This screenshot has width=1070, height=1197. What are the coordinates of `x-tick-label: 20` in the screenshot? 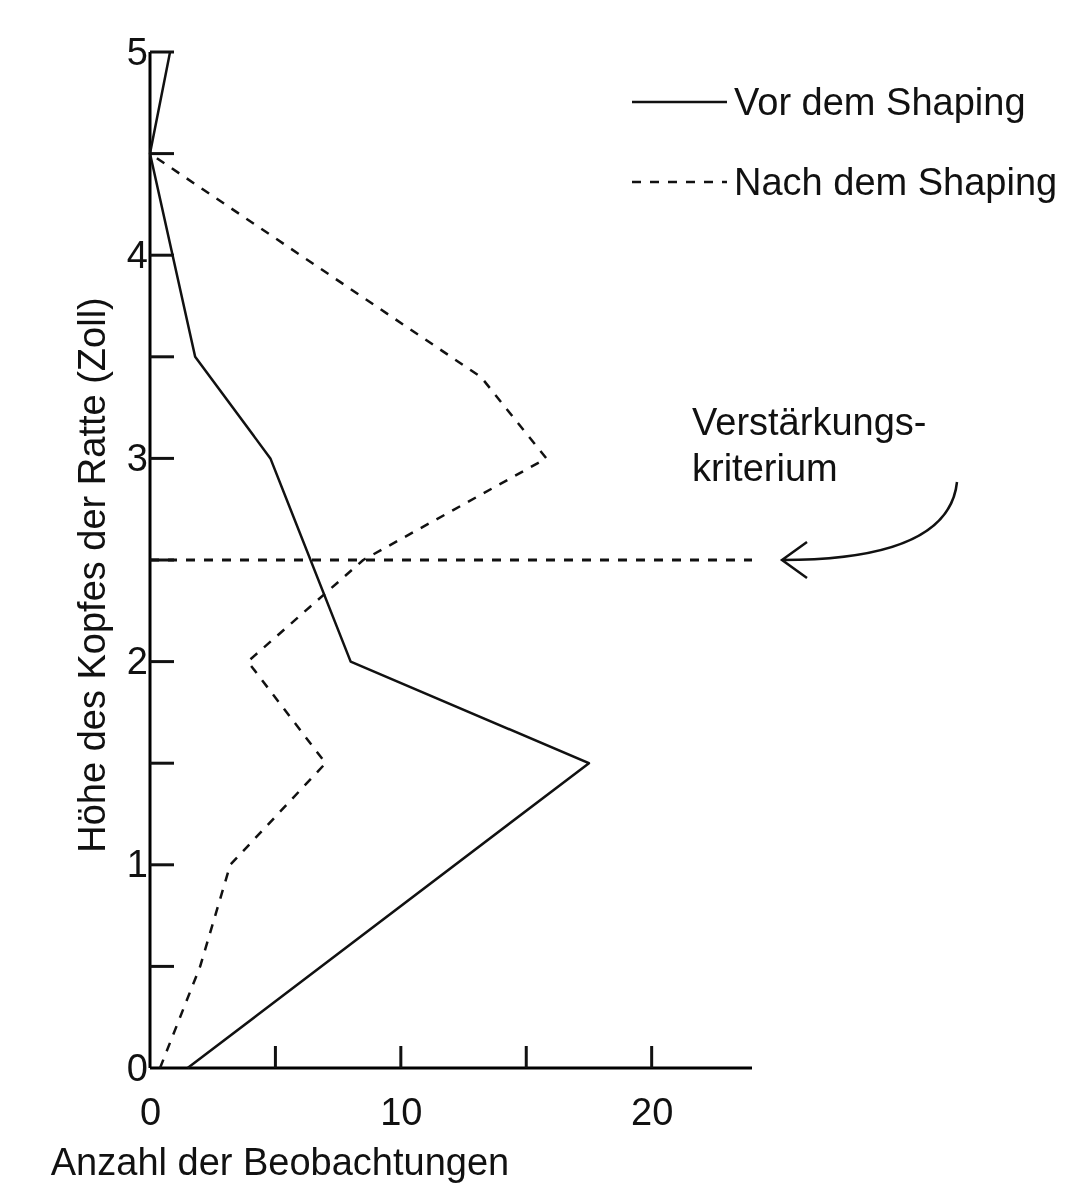 It's located at (652, 1111).